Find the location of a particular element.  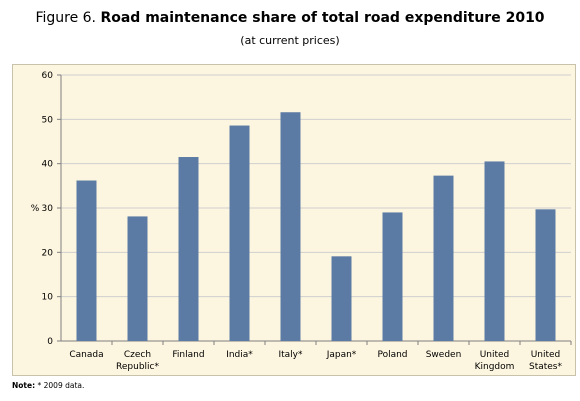

category-label: India* is located at coordinates (239, 355).